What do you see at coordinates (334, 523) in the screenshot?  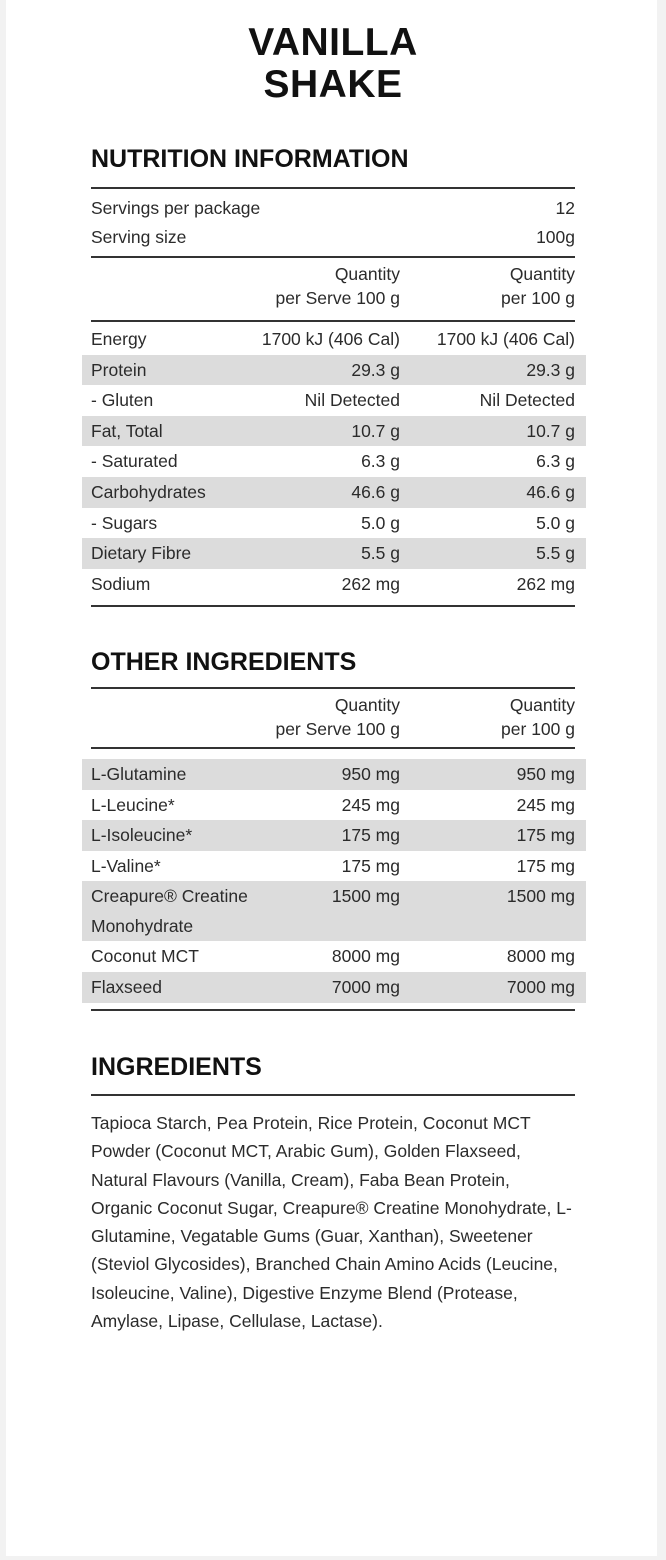 I see `table-row: - Sugars 5.0 g 5.0 g` at bounding box center [334, 523].